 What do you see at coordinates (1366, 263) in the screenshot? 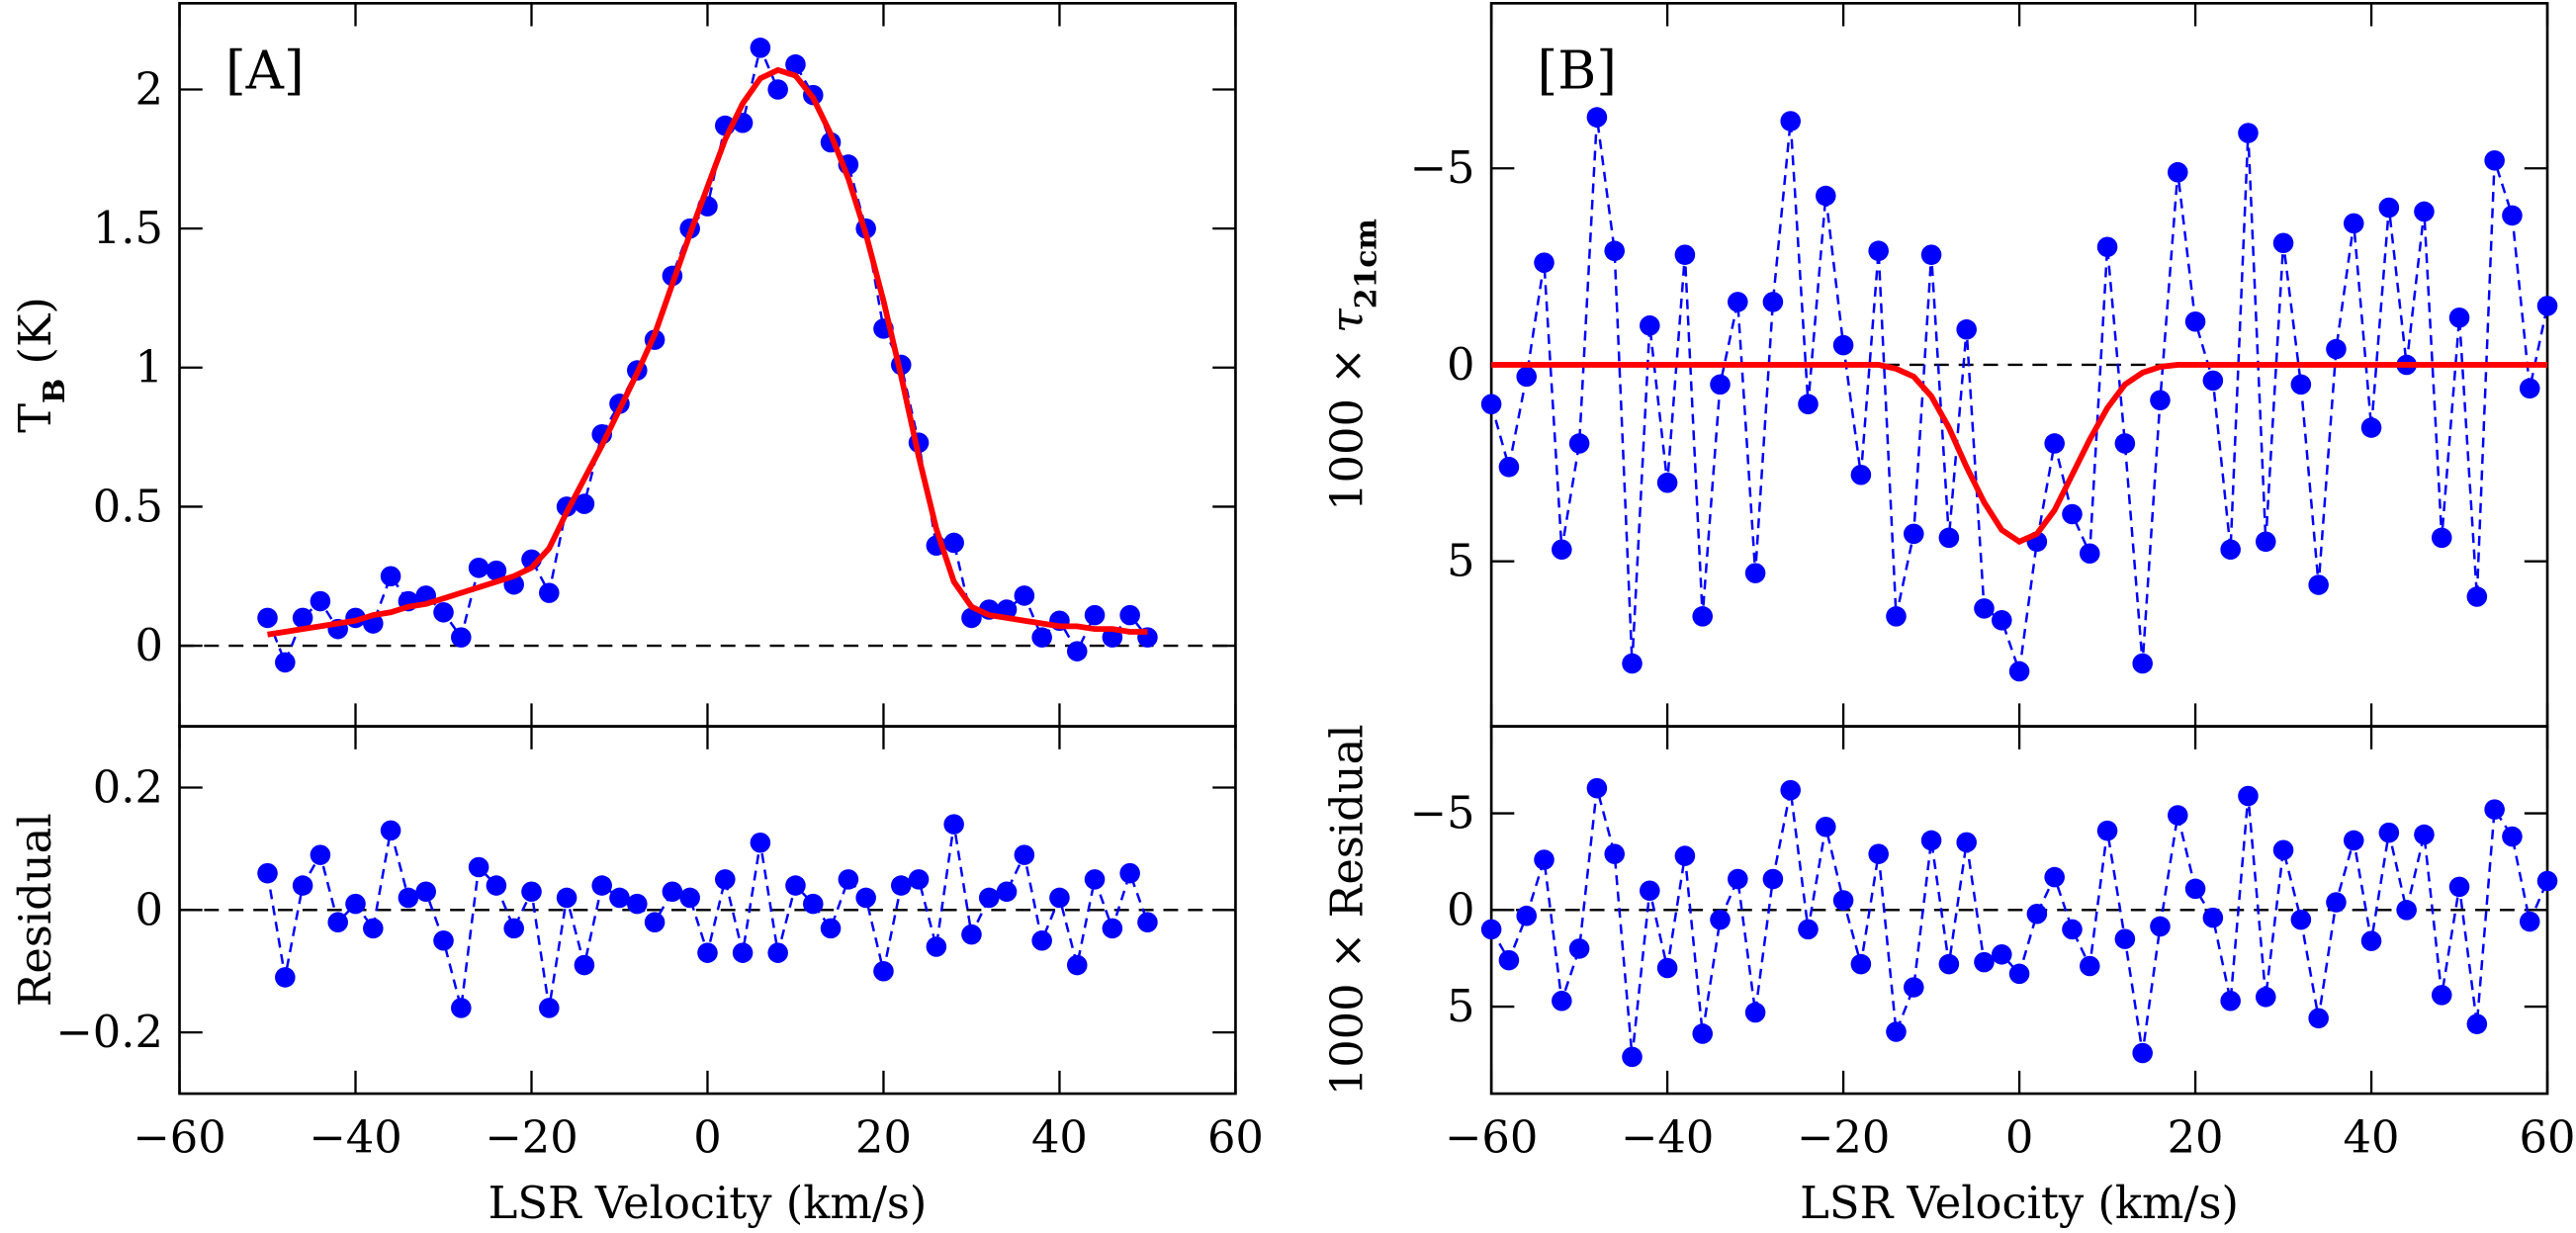
I see `y-axis-label-part: 21cm` at bounding box center [1366, 263].